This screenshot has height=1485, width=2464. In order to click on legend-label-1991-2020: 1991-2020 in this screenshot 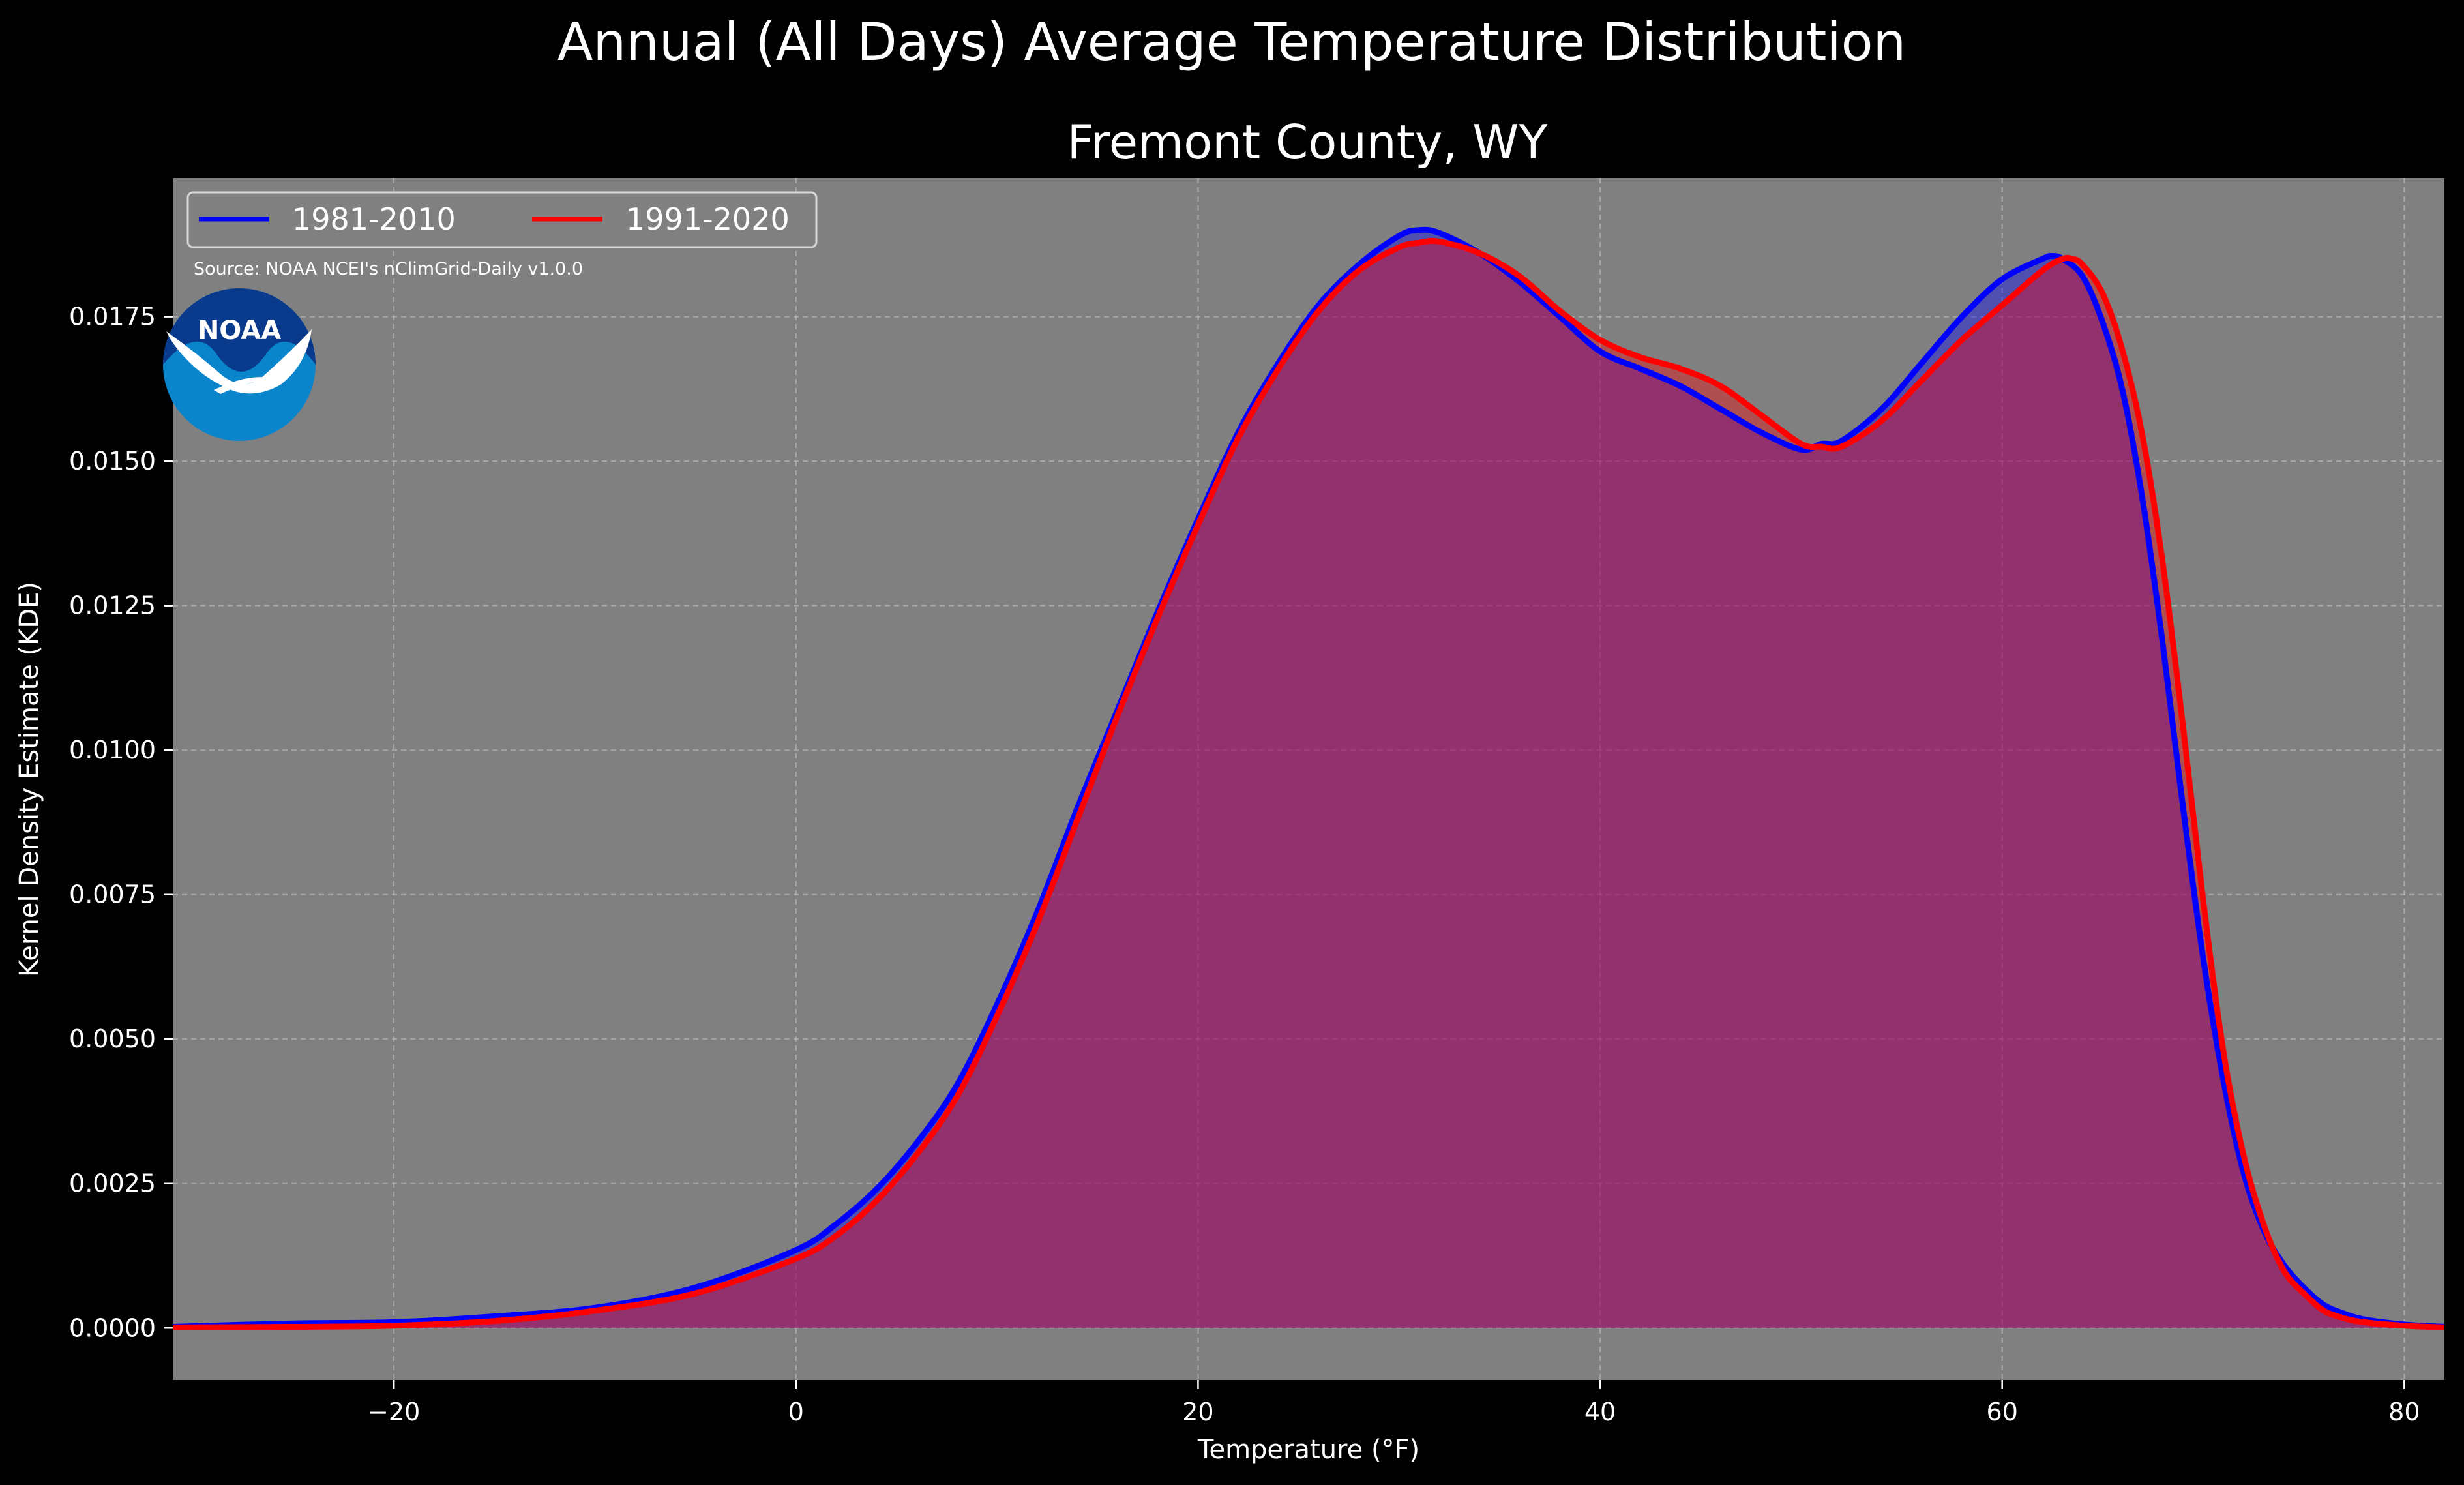, I will do `click(708, 219)`.